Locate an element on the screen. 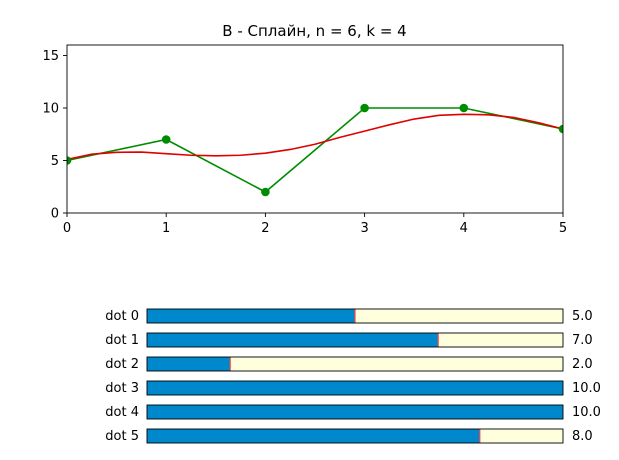 This screenshot has height=460, width=619. bar-category-label-4: dot 4 is located at coordinates (122, 412).